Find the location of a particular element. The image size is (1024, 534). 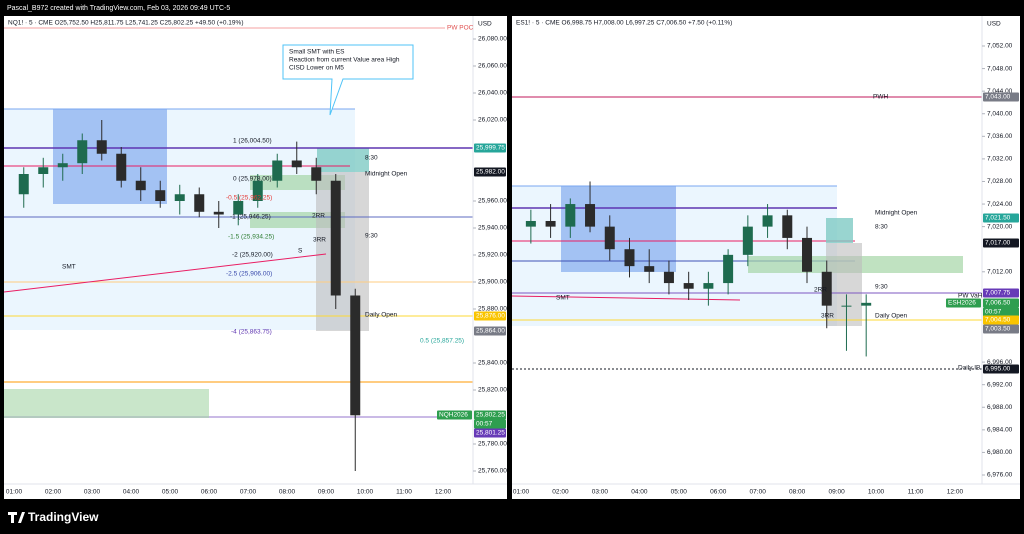

time-label: 01:00 is located at coordinates (521, 492).